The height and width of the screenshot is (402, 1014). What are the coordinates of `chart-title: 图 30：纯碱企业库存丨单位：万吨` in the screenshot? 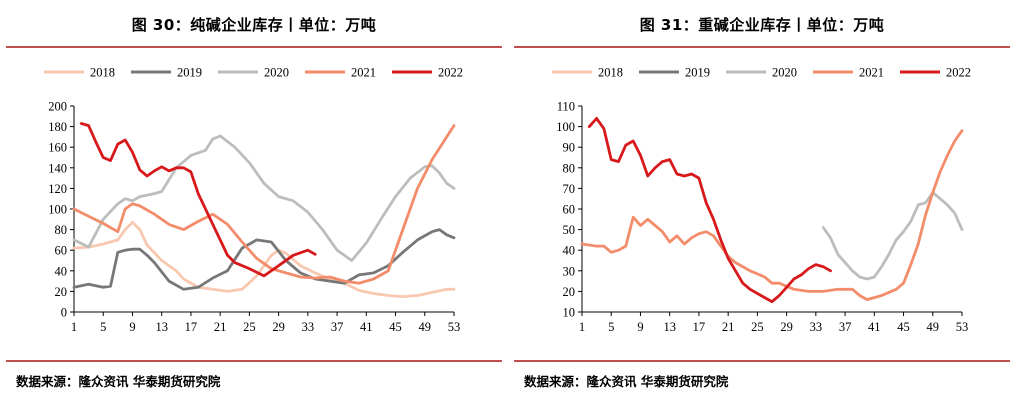 It's located at (254, 25).